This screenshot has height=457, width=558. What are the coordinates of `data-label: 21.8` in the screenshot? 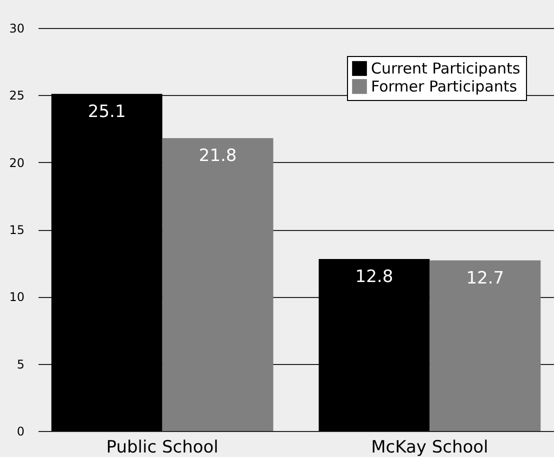 It's located at (217, 156).